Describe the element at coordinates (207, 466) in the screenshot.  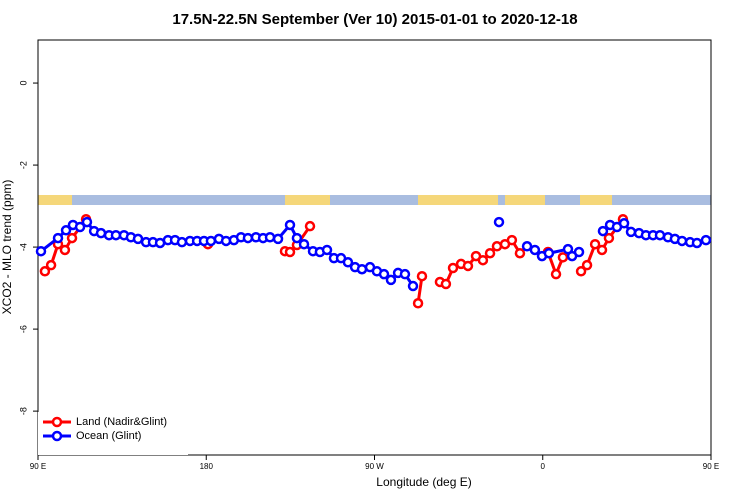
I see `x-tick-label: 180` at that location.